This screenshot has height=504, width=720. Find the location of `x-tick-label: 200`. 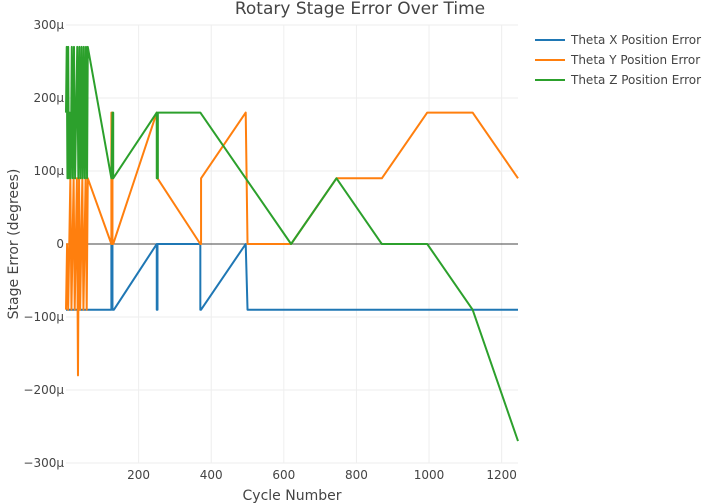

x-tick-label: 200 is located at coordinates (138, 475).